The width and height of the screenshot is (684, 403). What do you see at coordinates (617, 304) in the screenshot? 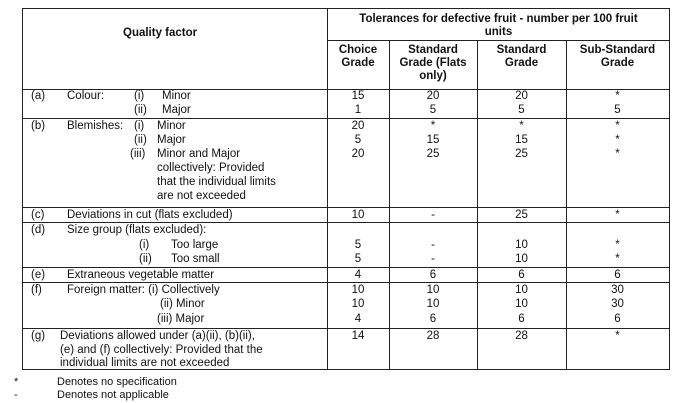
I see `row-f-ii-substd: 30` at bounding box center [617, 304].